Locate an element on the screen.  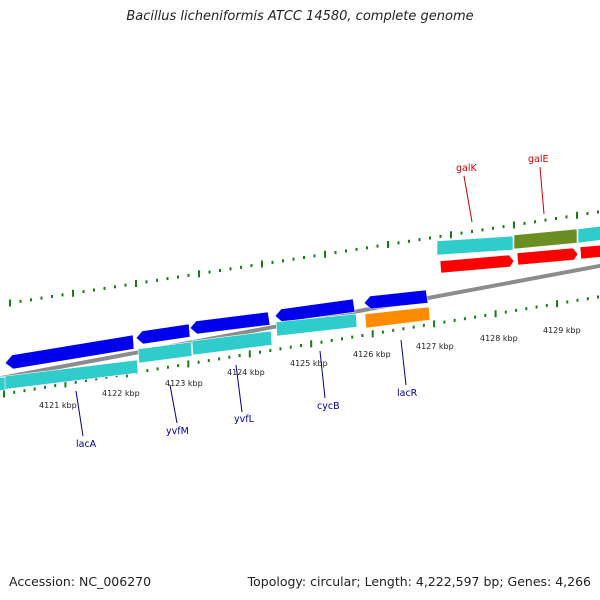
accession-text: Accession: NC_006270 is located at coordinates (80, 581).